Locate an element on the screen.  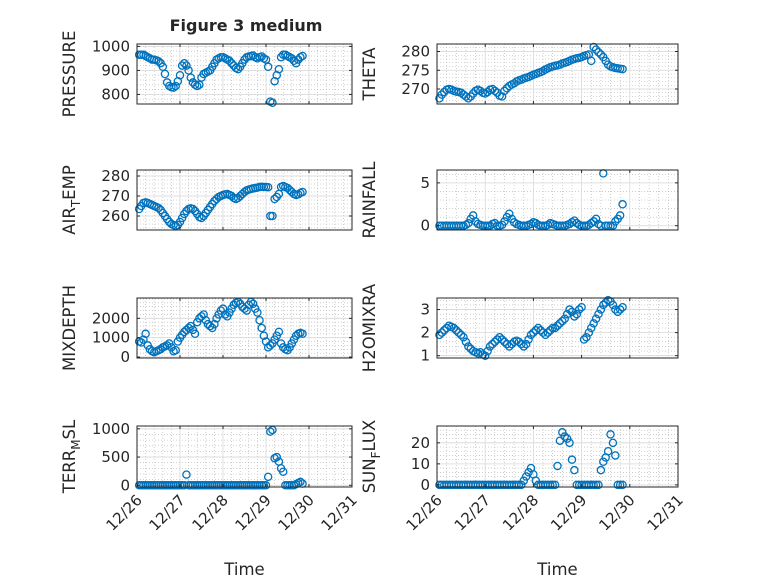
y-tick-label: 10 is located at coordinates (420, 464).